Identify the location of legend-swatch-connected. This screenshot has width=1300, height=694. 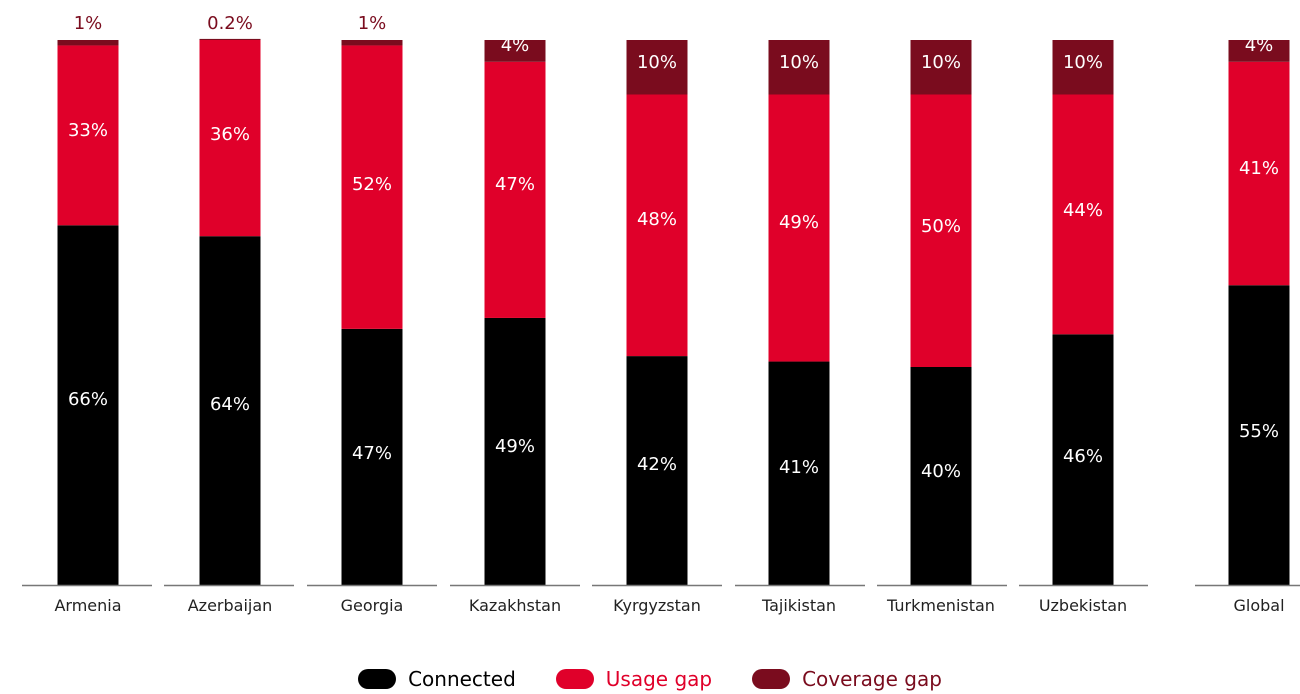
(377, 679).